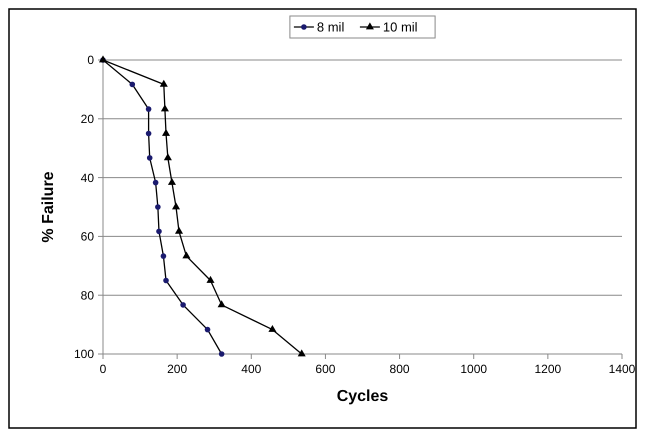 Image resolution: width=645 pixels, height=437 pixels. What do you see at coordinates (474, 369) in the screenshot?
I see `x-tick-label: 1000` at bounding box center [474, 369].